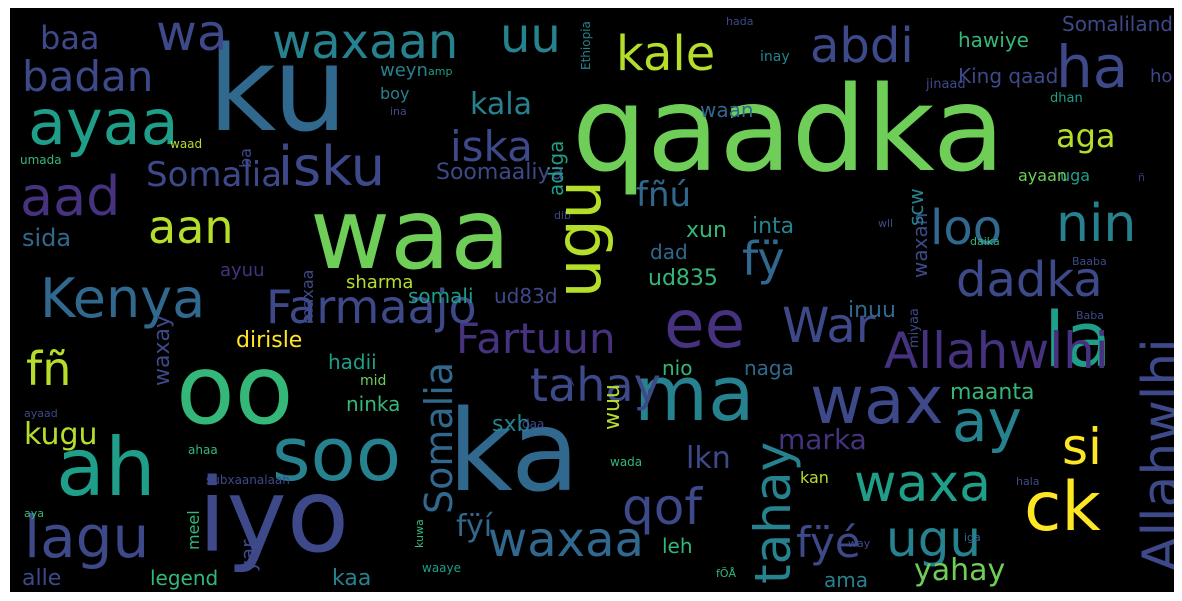  I want to click on word-fnu: fñ, so click(49, 369).